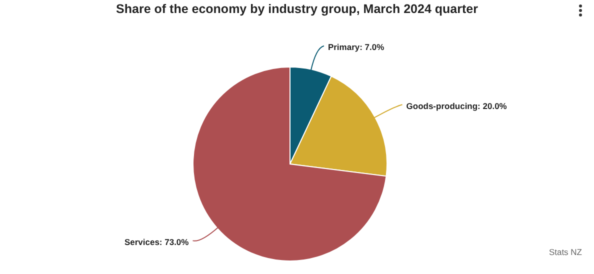  Describe the element at coordinates (297, 9) in the screenshot. I see `chart-title: Share of the economy by industry group, March 2024 quarter` at that location.